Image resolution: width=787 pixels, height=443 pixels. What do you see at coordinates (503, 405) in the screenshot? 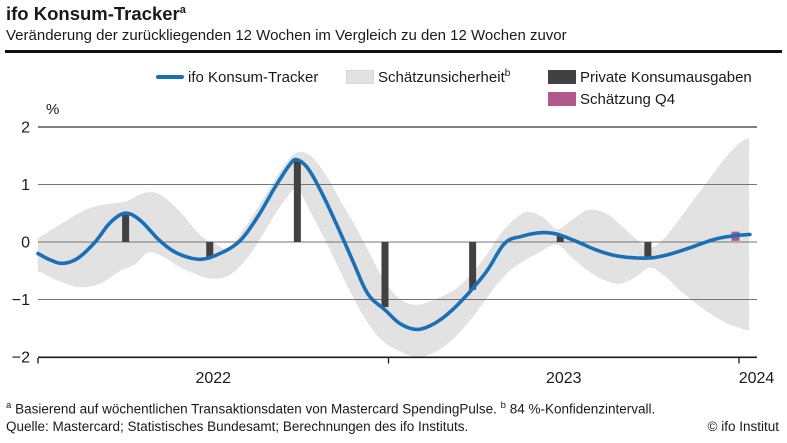
I see `footnote-sup-b: b` at bounding box center [503, 405].